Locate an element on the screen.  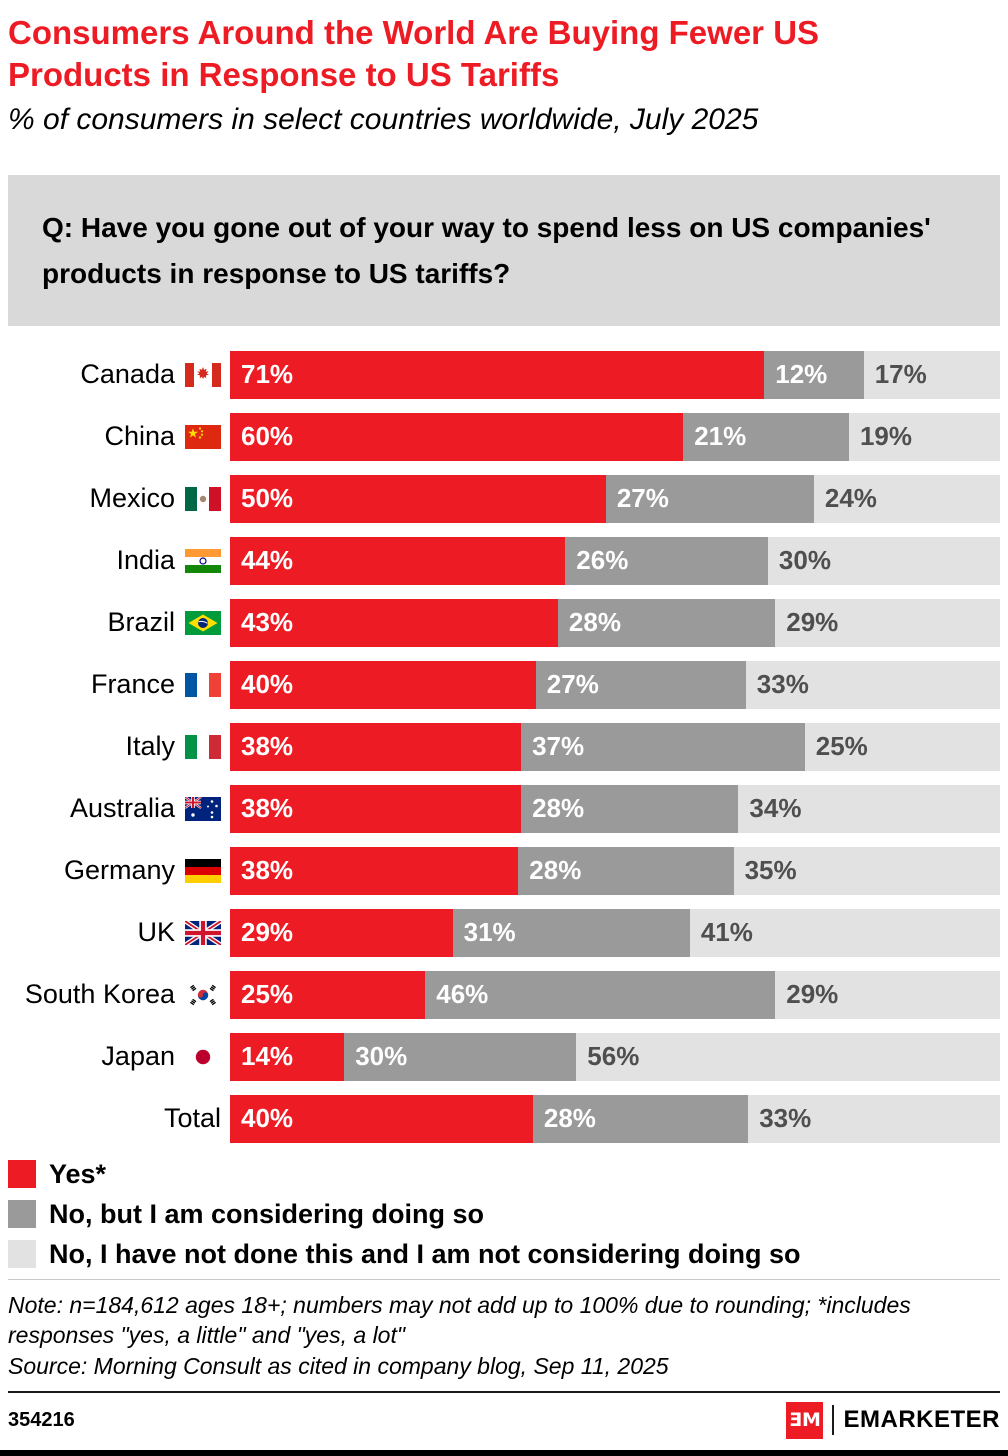
logo-divider is located at coordinates (833, 1420).